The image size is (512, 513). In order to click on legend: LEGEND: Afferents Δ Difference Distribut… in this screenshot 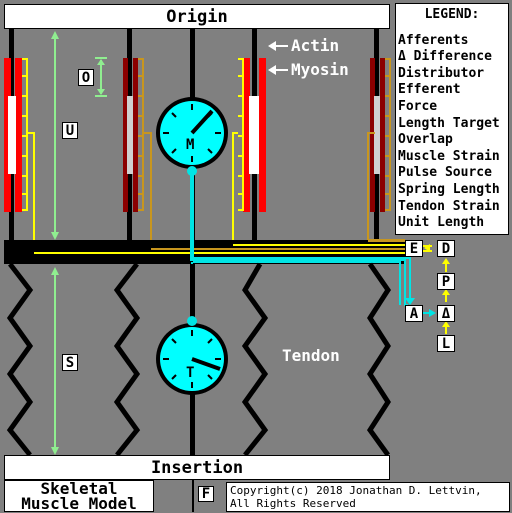, I will do `click(452, 119)`.